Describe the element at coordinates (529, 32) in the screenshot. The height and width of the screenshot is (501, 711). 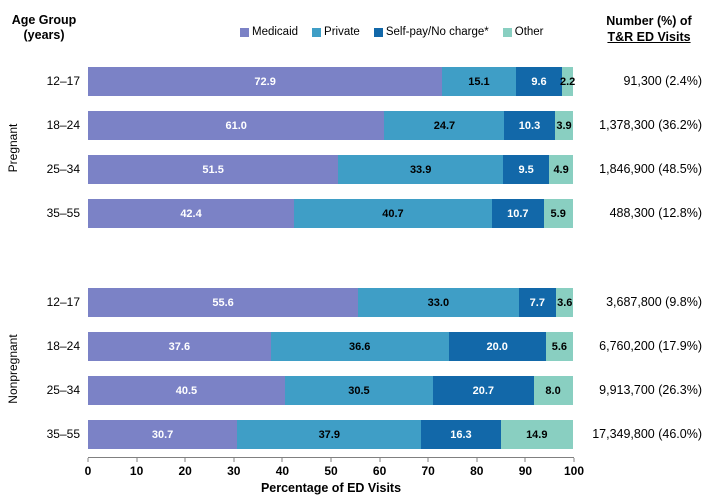
I see `legend-label: Other` at that location.